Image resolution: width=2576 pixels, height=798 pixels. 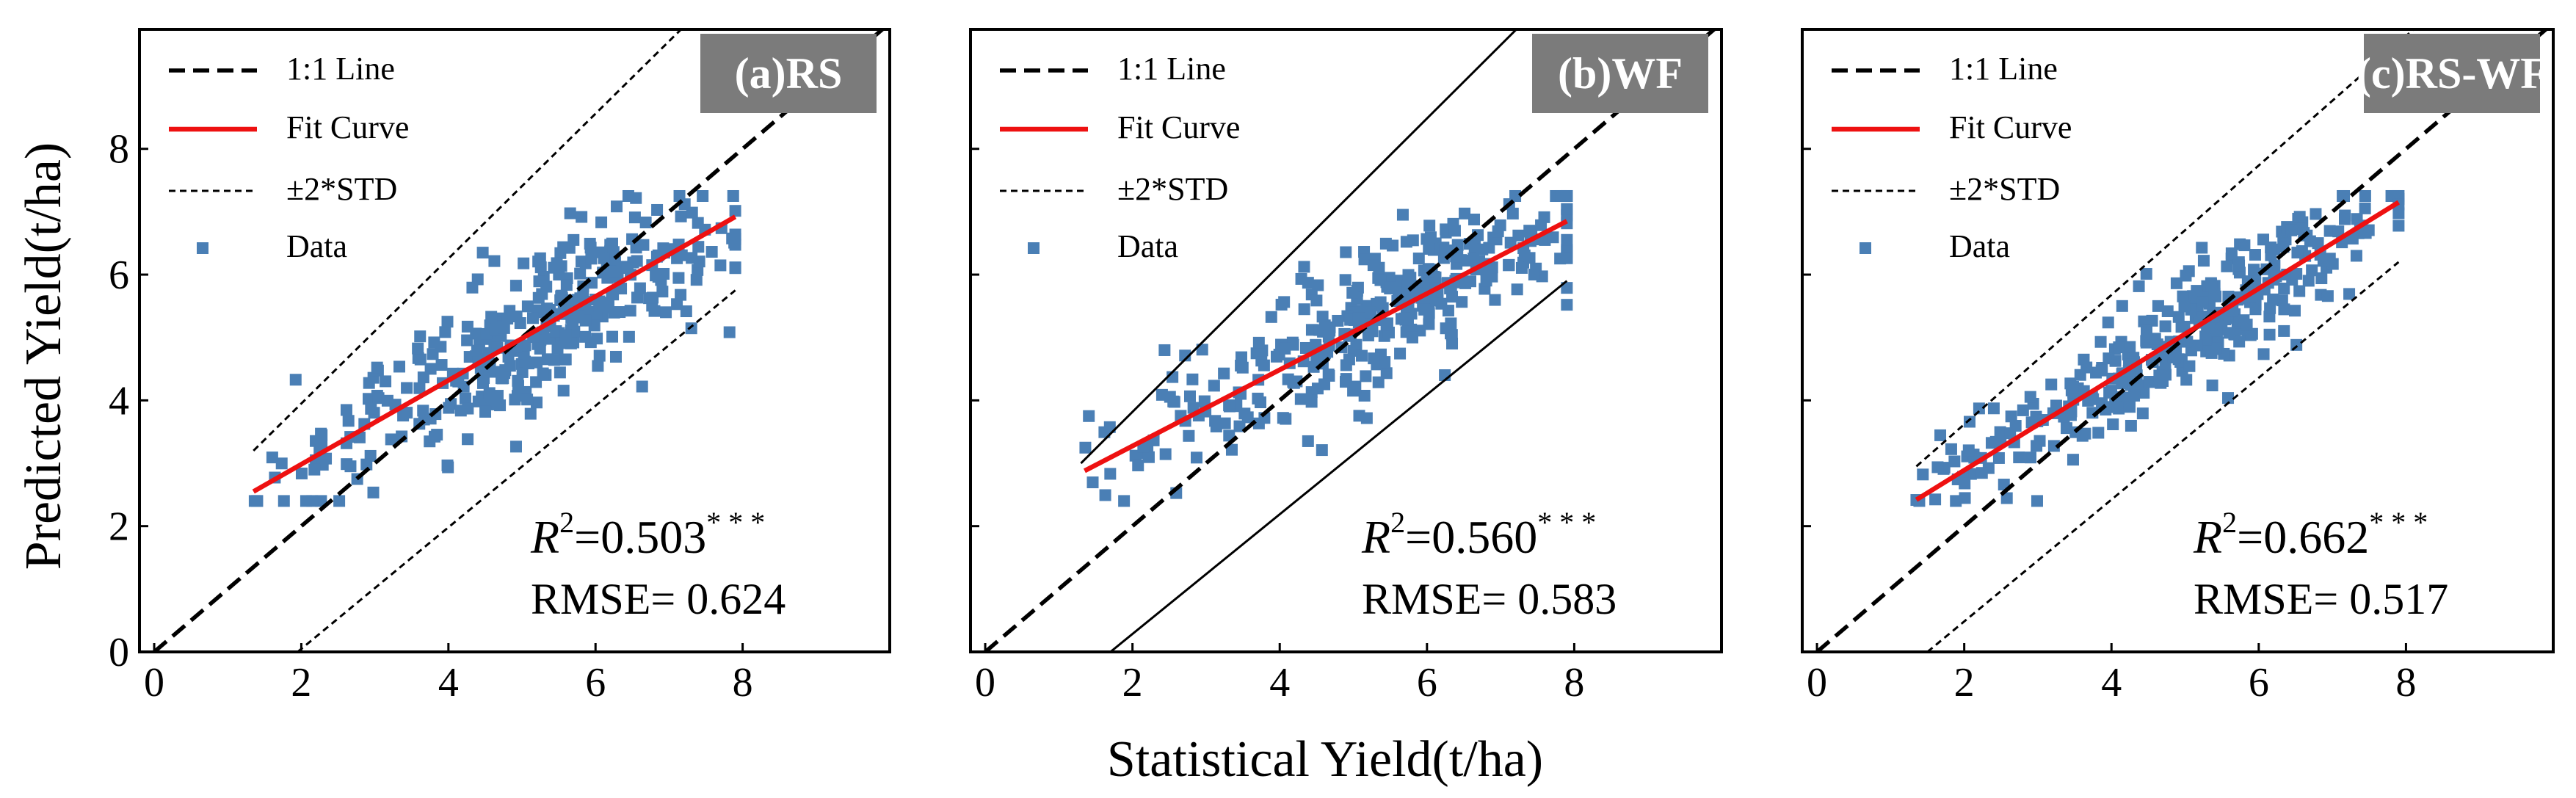 I want to click on legend: 1:1 Line Fit Curve ±2*STD Data, so click(x=289, y=157).